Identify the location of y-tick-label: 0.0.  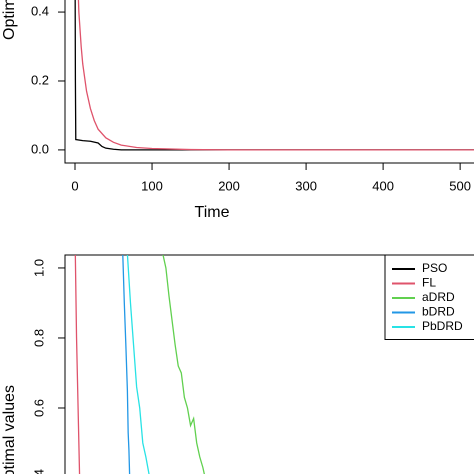
(40, 148).